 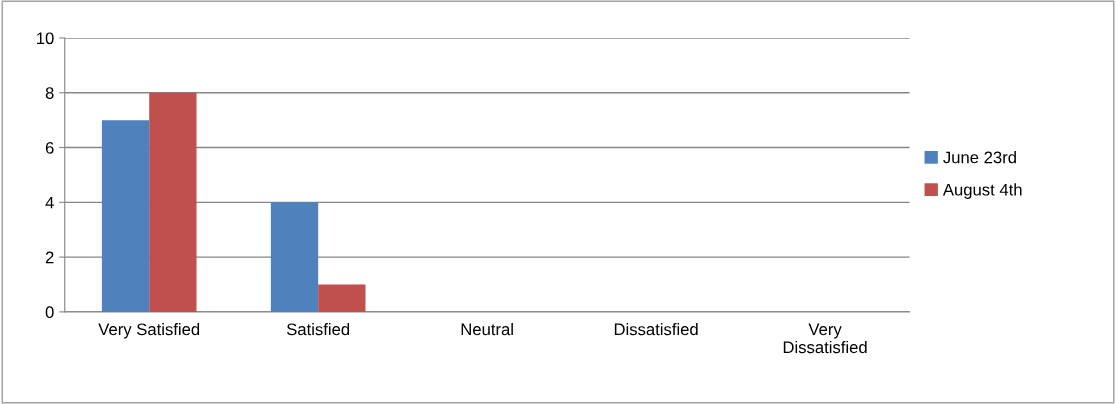 What do you see at coordinates (982, 191) in the screenshot?
I see `legend-label: August 4th` at bounding box center [982, 191].